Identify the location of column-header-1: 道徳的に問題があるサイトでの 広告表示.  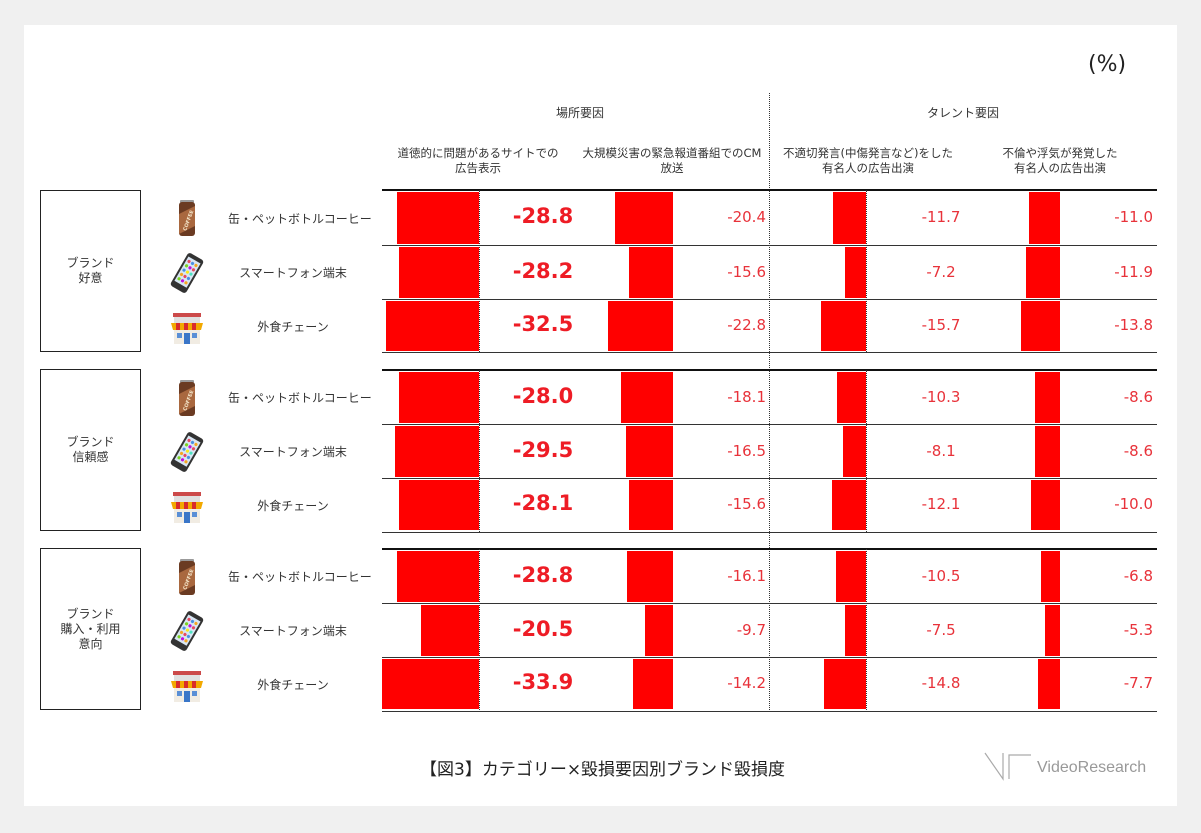
(478, 160).